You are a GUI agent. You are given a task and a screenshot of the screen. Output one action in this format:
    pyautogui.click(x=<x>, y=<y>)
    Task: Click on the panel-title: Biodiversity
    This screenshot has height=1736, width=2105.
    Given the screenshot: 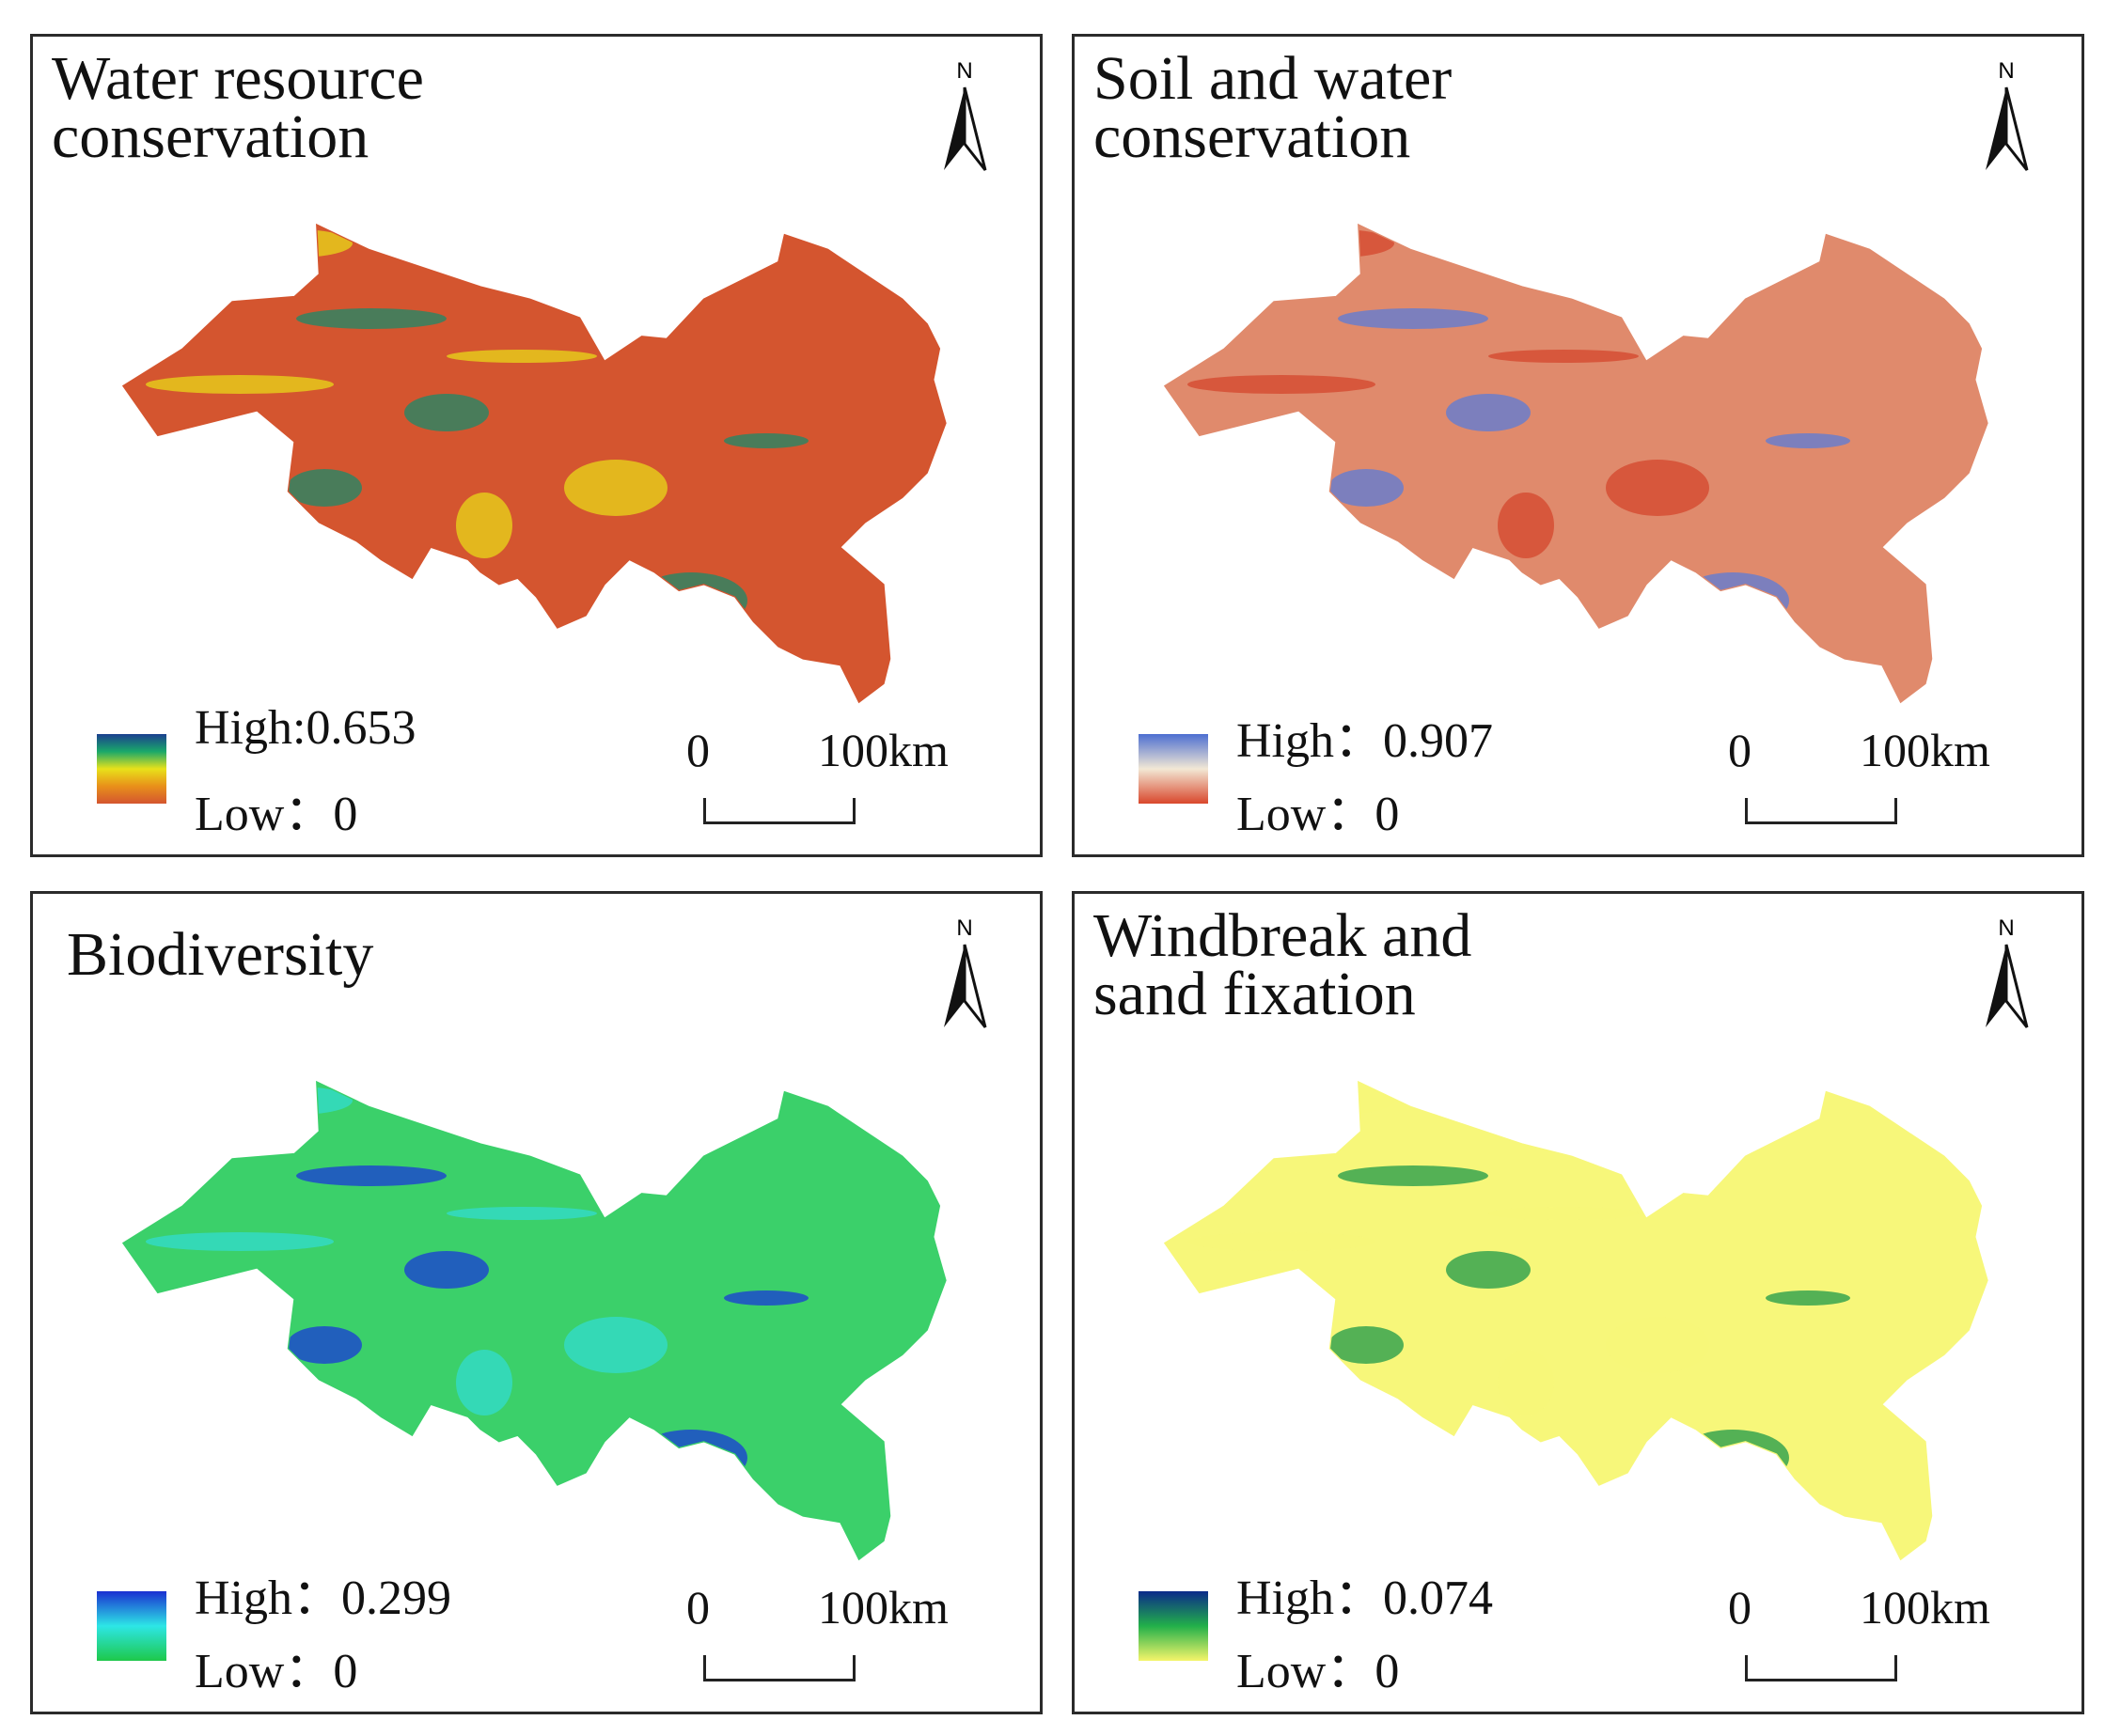 What is the action you would take?
    pyautogui.click(x=220, y=954)
    